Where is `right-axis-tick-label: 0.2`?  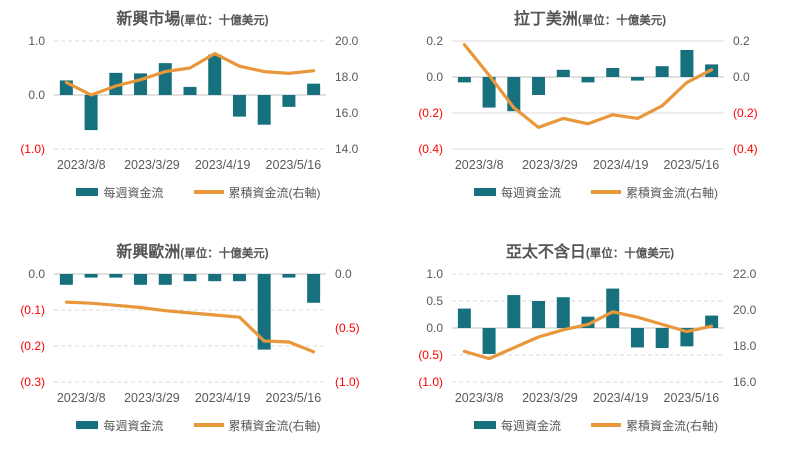
right-axis-tick-label: 0.2 is located at coordinates (741, 41).